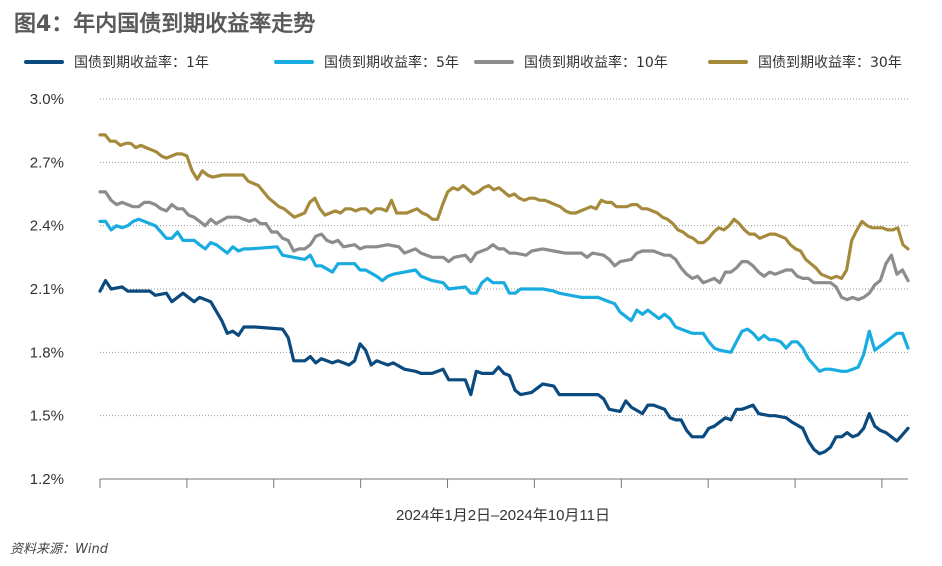 The height and width of the screenshot is (566, 942). Describe the element at coordinates (391, 63) in the screenshot. I see `legend-label-5y: 国债到期收益率：5年` at that location.